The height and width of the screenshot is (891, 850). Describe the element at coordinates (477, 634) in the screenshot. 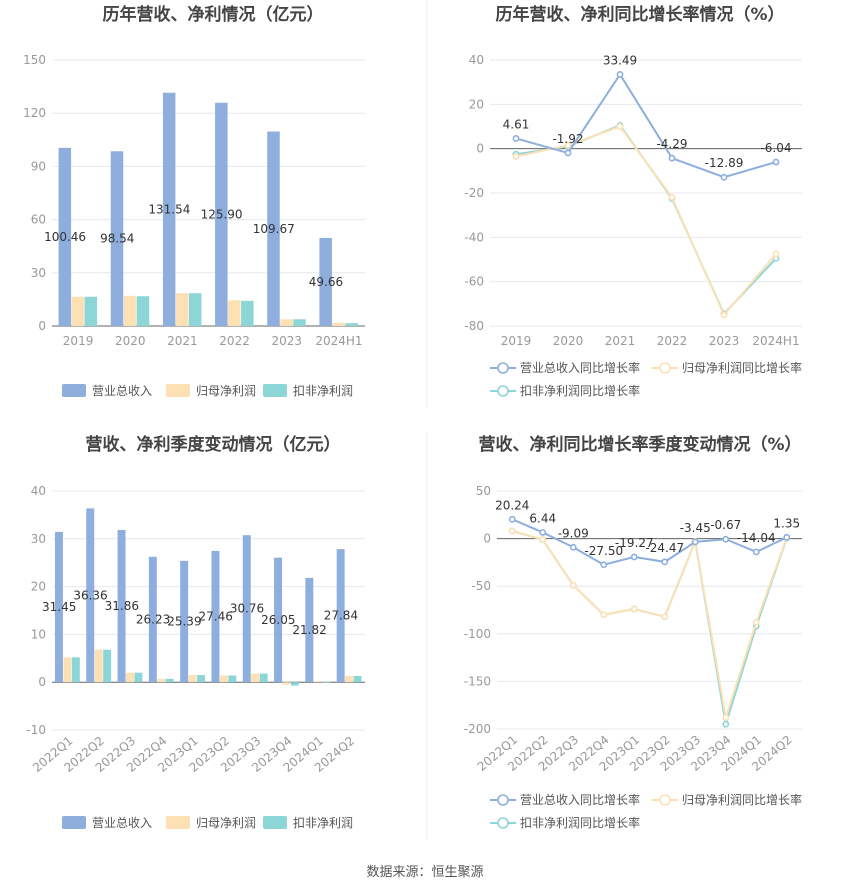

I see `y-tick-label: -100` at that location.